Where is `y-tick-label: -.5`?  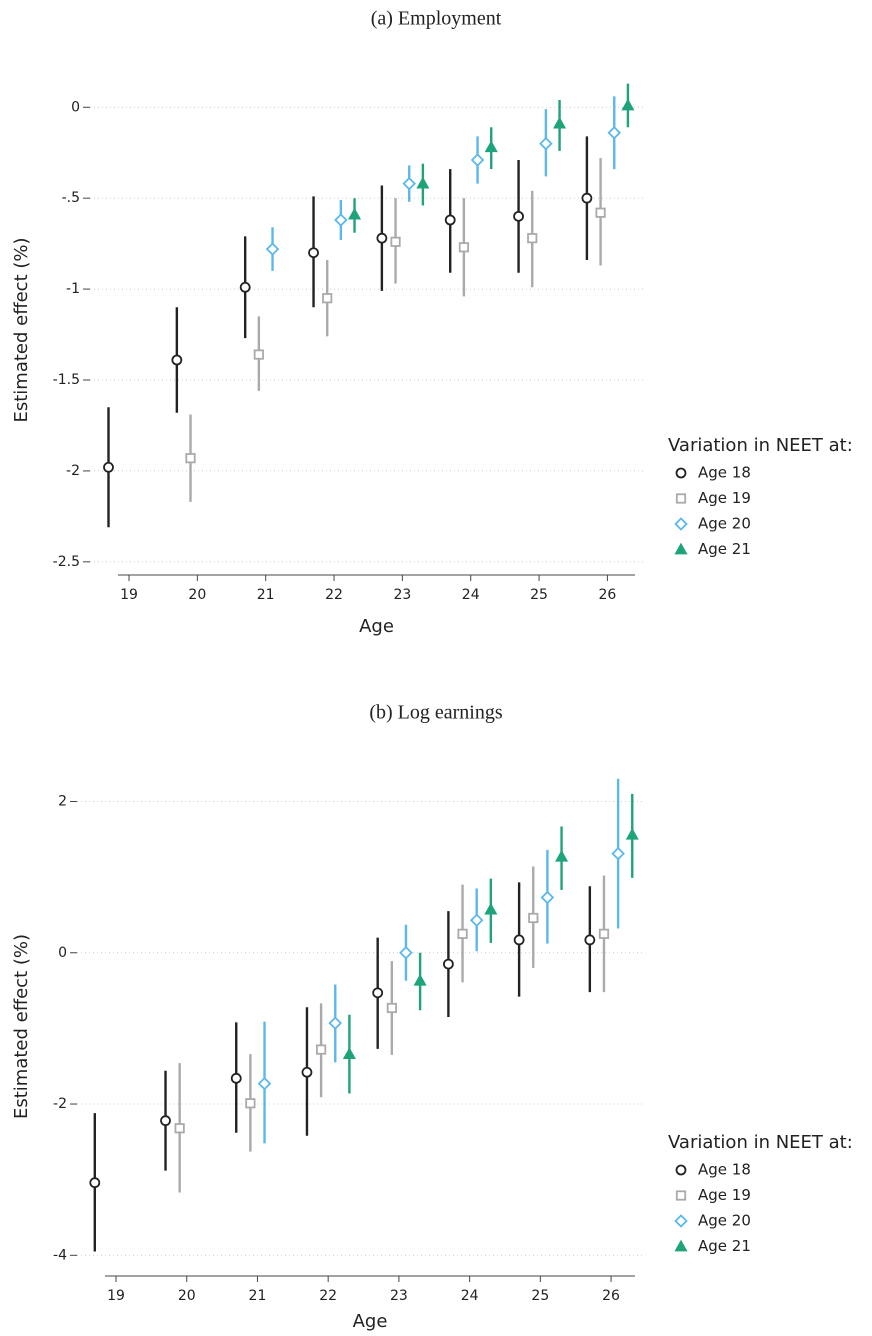
y-tick-label: -.5 is located at coordinates (71, 198).